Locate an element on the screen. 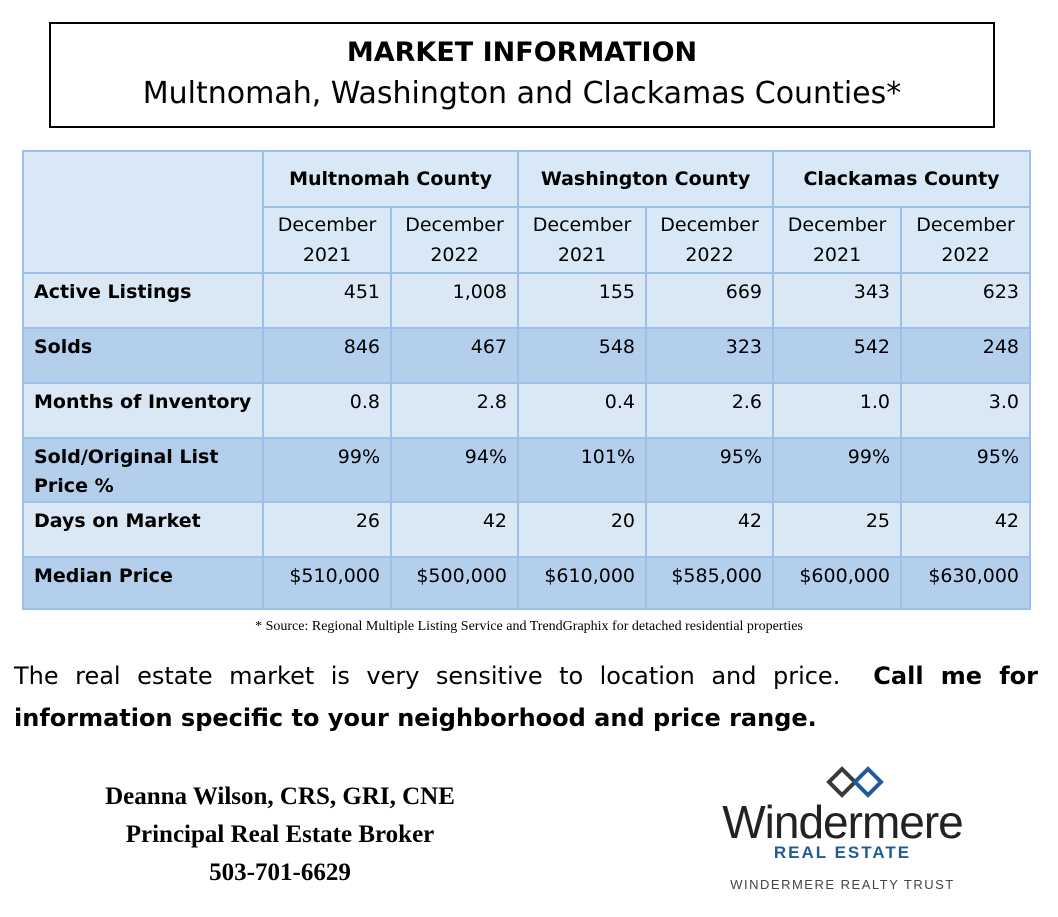 The image size is (1058, 917). table-cell: 0.4 is located at coordinates (582, 410).